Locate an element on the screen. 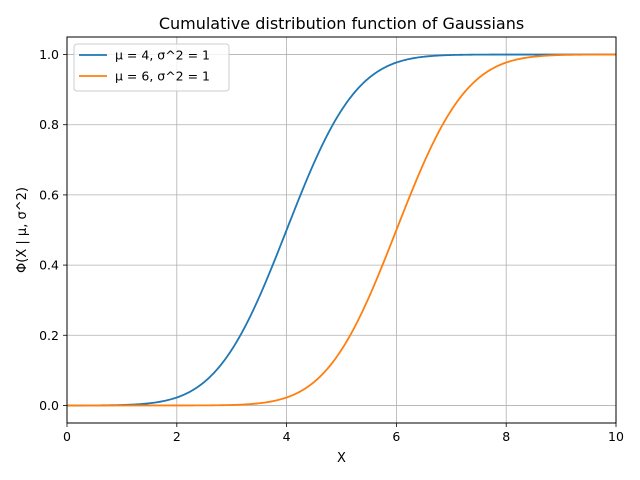 This screenshot has width=640, height=480. x-tick-label: 8 is located at coordinates (506, 436).